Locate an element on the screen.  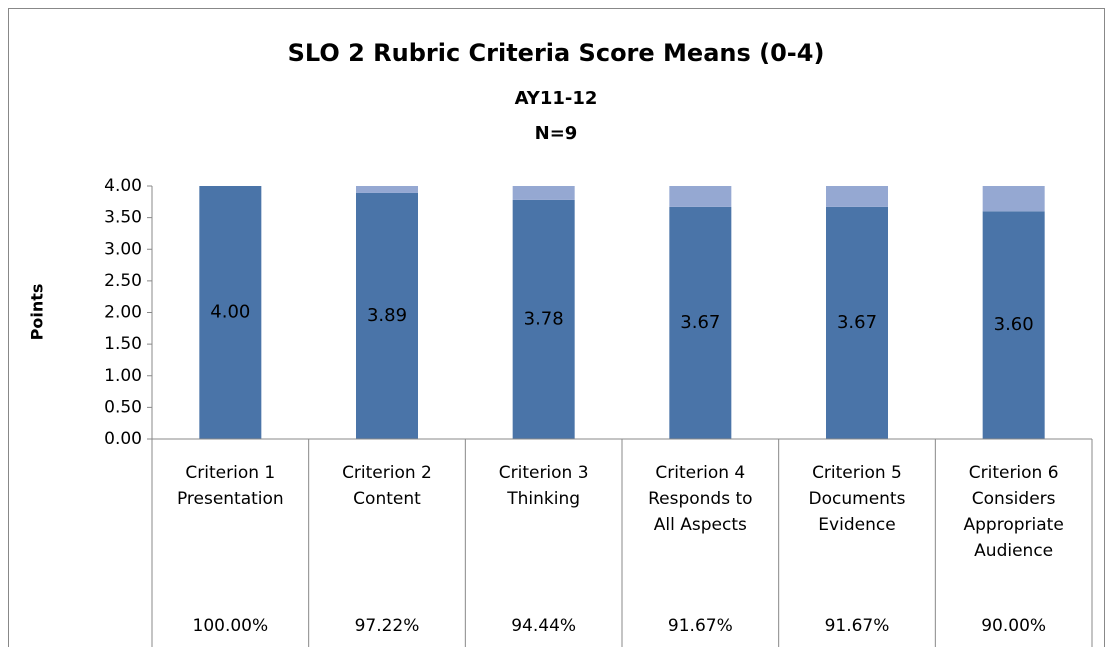
x-tick-label: Criterion 3 Thinking is located at coordinates (543, 486).